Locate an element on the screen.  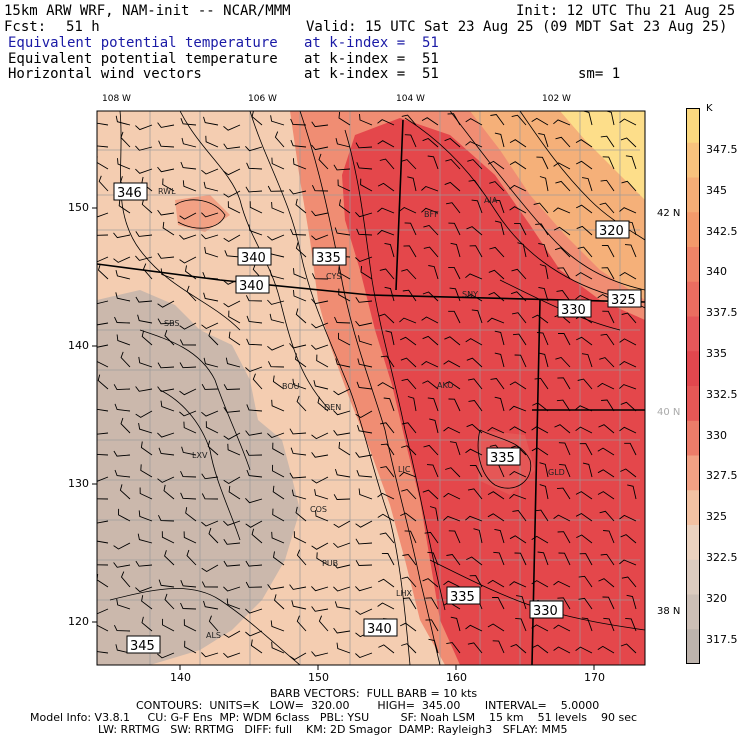
station-pub: PUB is located at coordinates (330, 563).